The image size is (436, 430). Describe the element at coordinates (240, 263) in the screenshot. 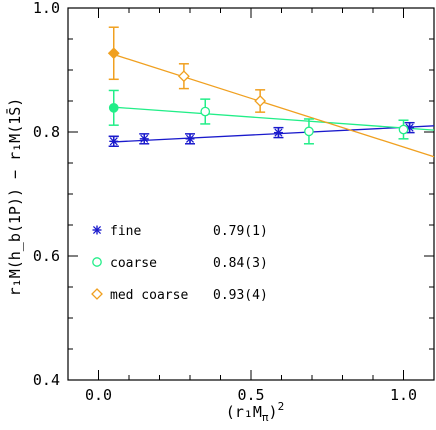

I see `legend-value-coarse: 0.84(3)` at that location.